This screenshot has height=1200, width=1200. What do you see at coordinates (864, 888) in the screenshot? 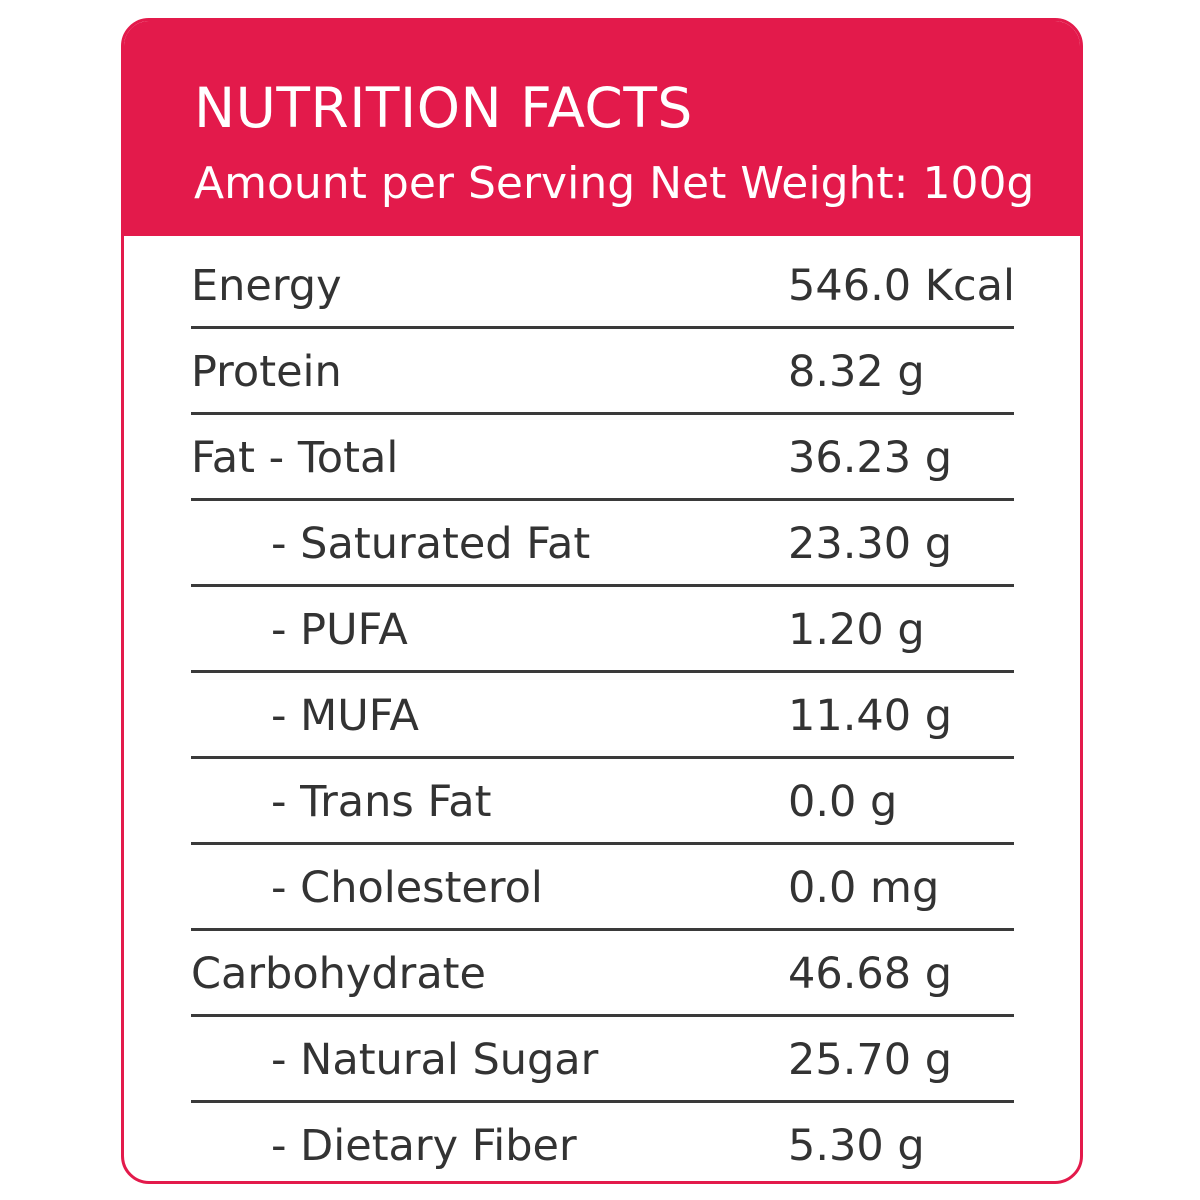
I see `nutrient-value: 0.0 mg` at bounding box center [864, 888].